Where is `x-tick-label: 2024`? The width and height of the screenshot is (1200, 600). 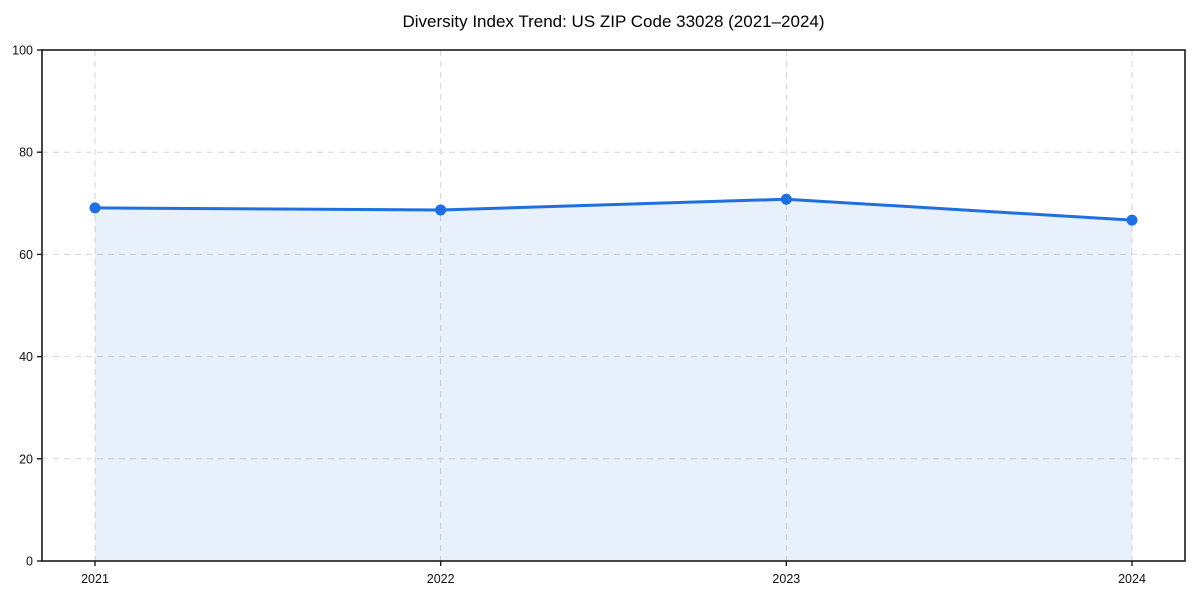 x-tick-label: 2024 is located at coordinates (1132, 579).